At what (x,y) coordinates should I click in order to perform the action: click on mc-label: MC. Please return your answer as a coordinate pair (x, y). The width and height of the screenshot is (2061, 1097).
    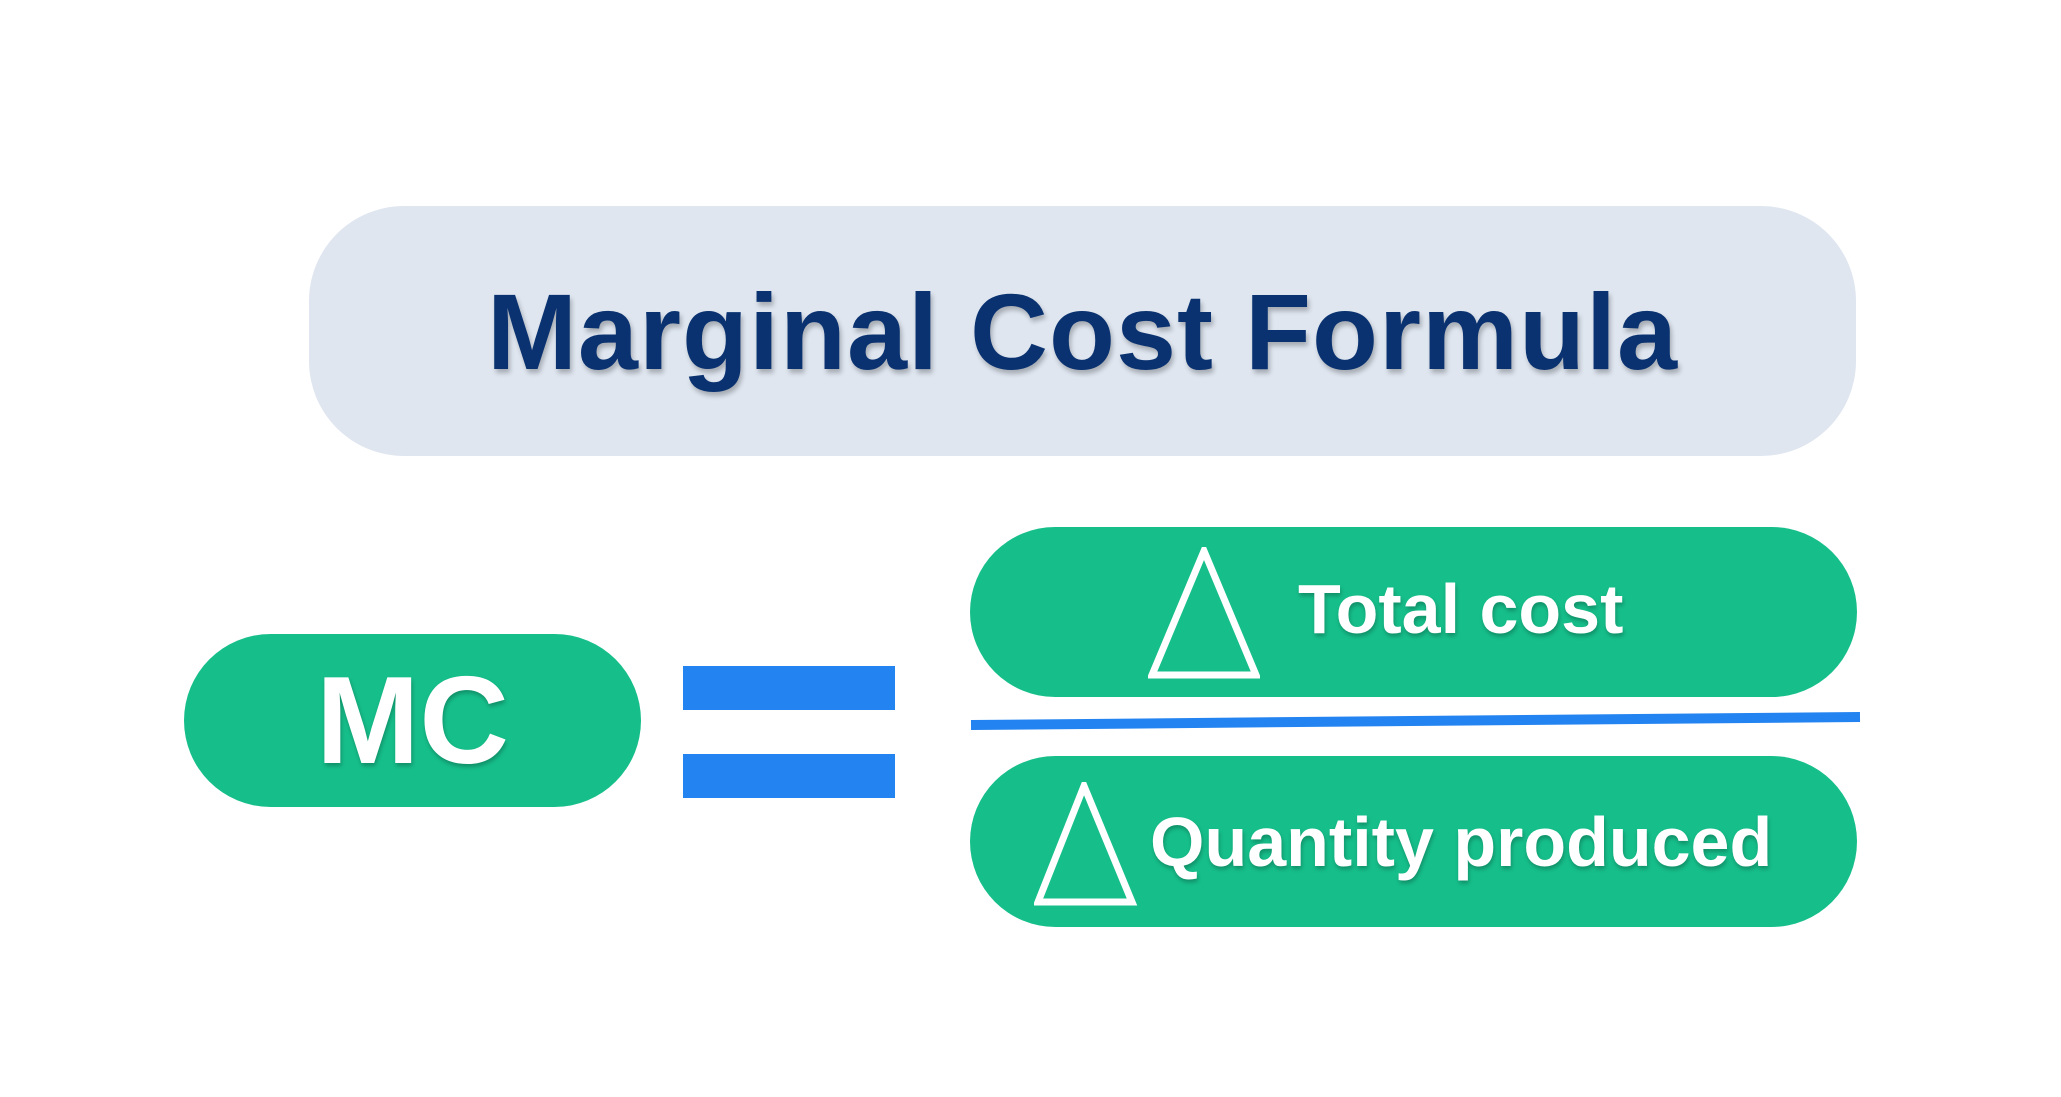
    Looking at the image, I should click on (412, 720).